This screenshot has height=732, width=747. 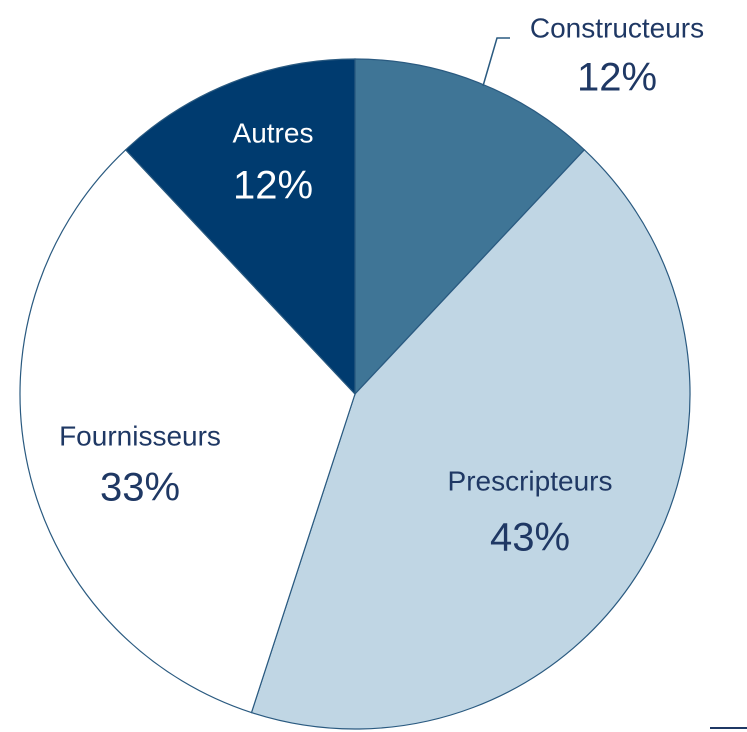 What do you see at coordinates (496, 62) in the screenshot?
I see `leader-line` at bounding box center [496, 62].